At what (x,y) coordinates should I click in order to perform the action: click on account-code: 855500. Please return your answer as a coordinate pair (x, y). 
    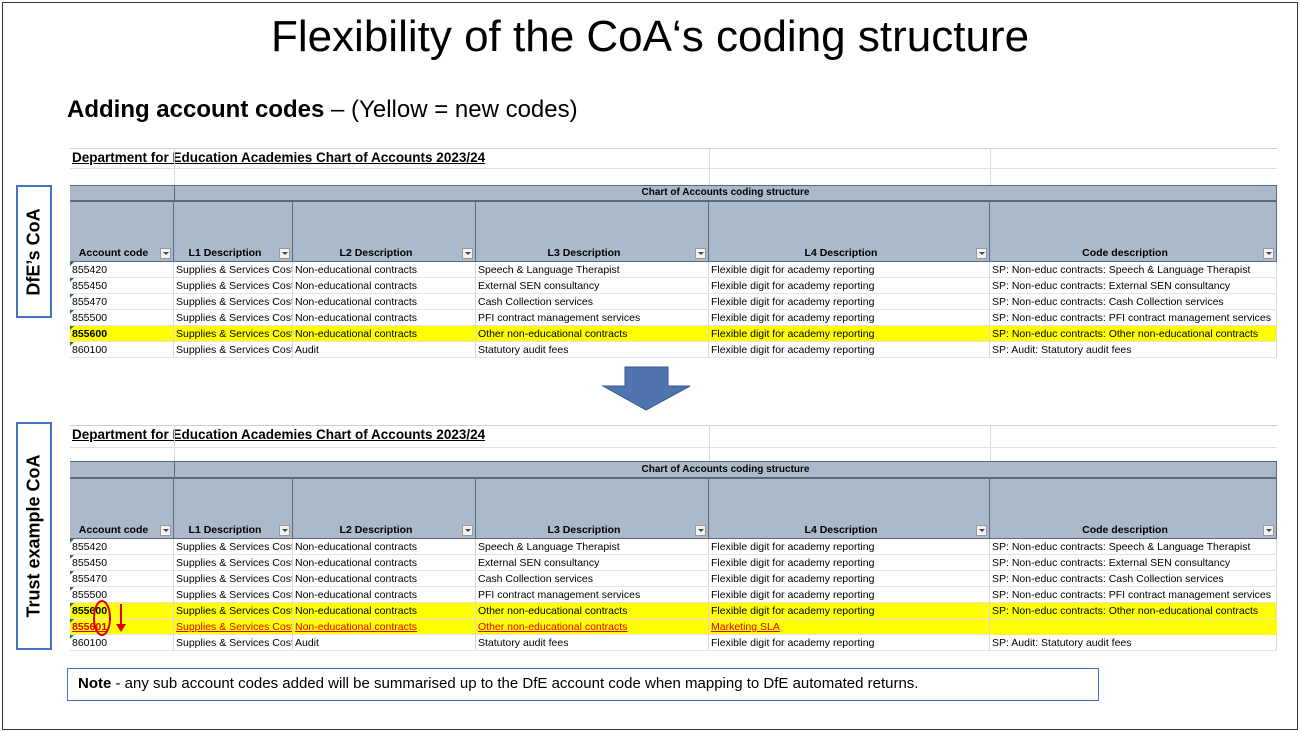
    Looking at the image, I should click on (122, 595).